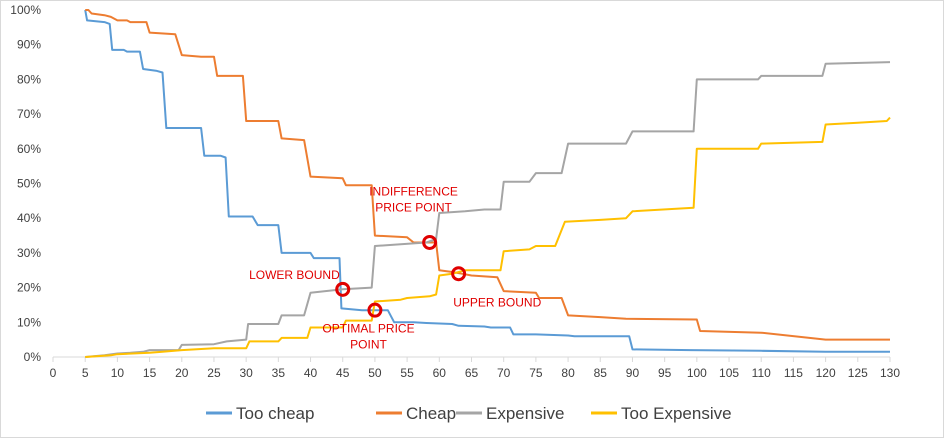 The height and width of the screenshot is (439, 944). I want to click on annotation-label-line: OPTIMAL PRICE, so click(368, 329).